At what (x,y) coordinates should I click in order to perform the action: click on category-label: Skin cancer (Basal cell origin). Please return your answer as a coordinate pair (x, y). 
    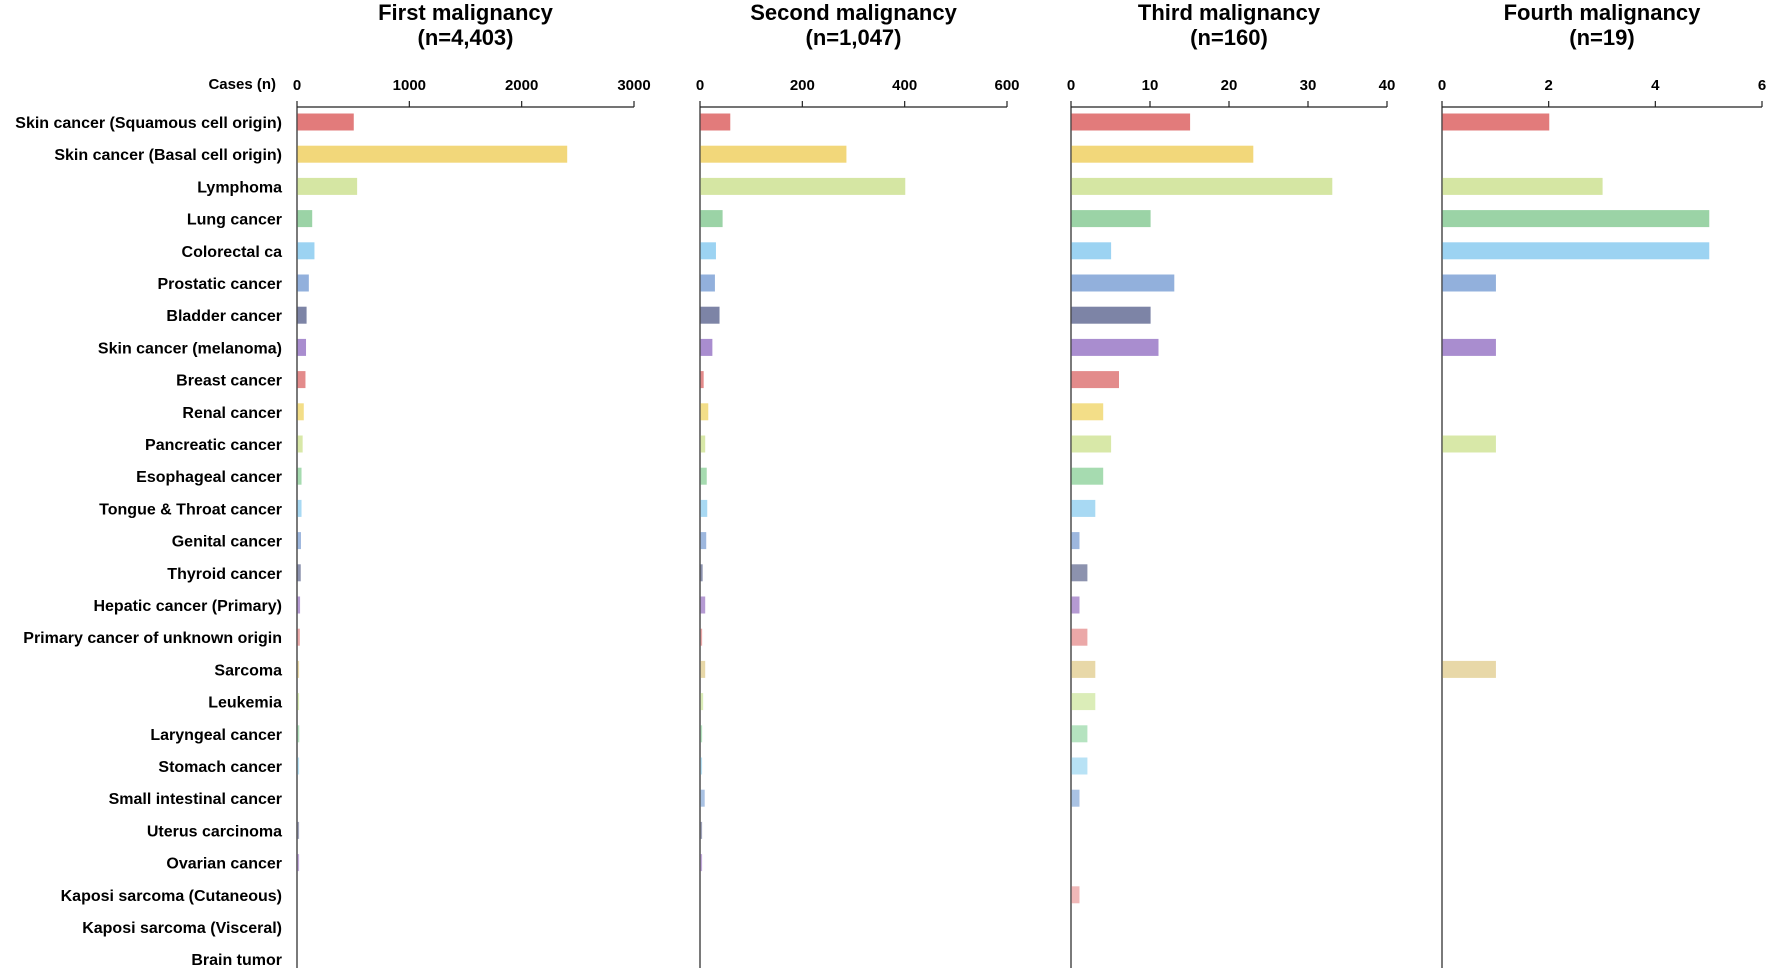
    Looking at the image, I should click on (168, 155).